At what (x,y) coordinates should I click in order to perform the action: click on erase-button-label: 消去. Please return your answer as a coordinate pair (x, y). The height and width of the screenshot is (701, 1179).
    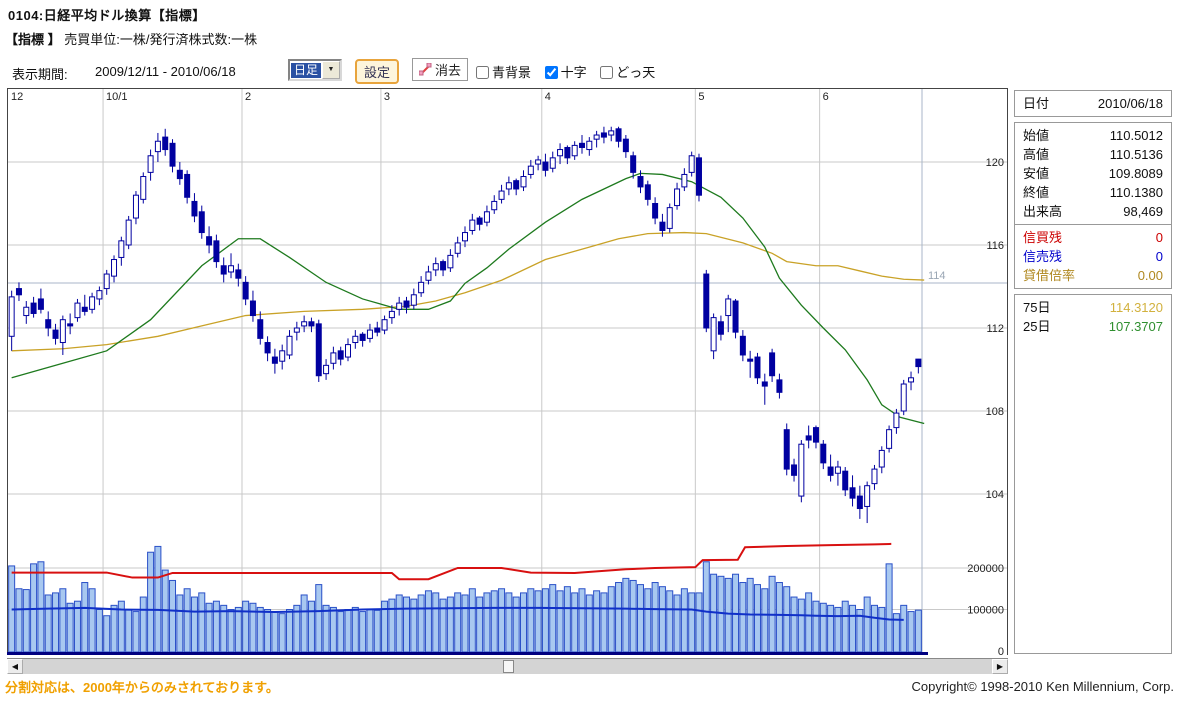
    Looking at the image, I should click on (448, 70).